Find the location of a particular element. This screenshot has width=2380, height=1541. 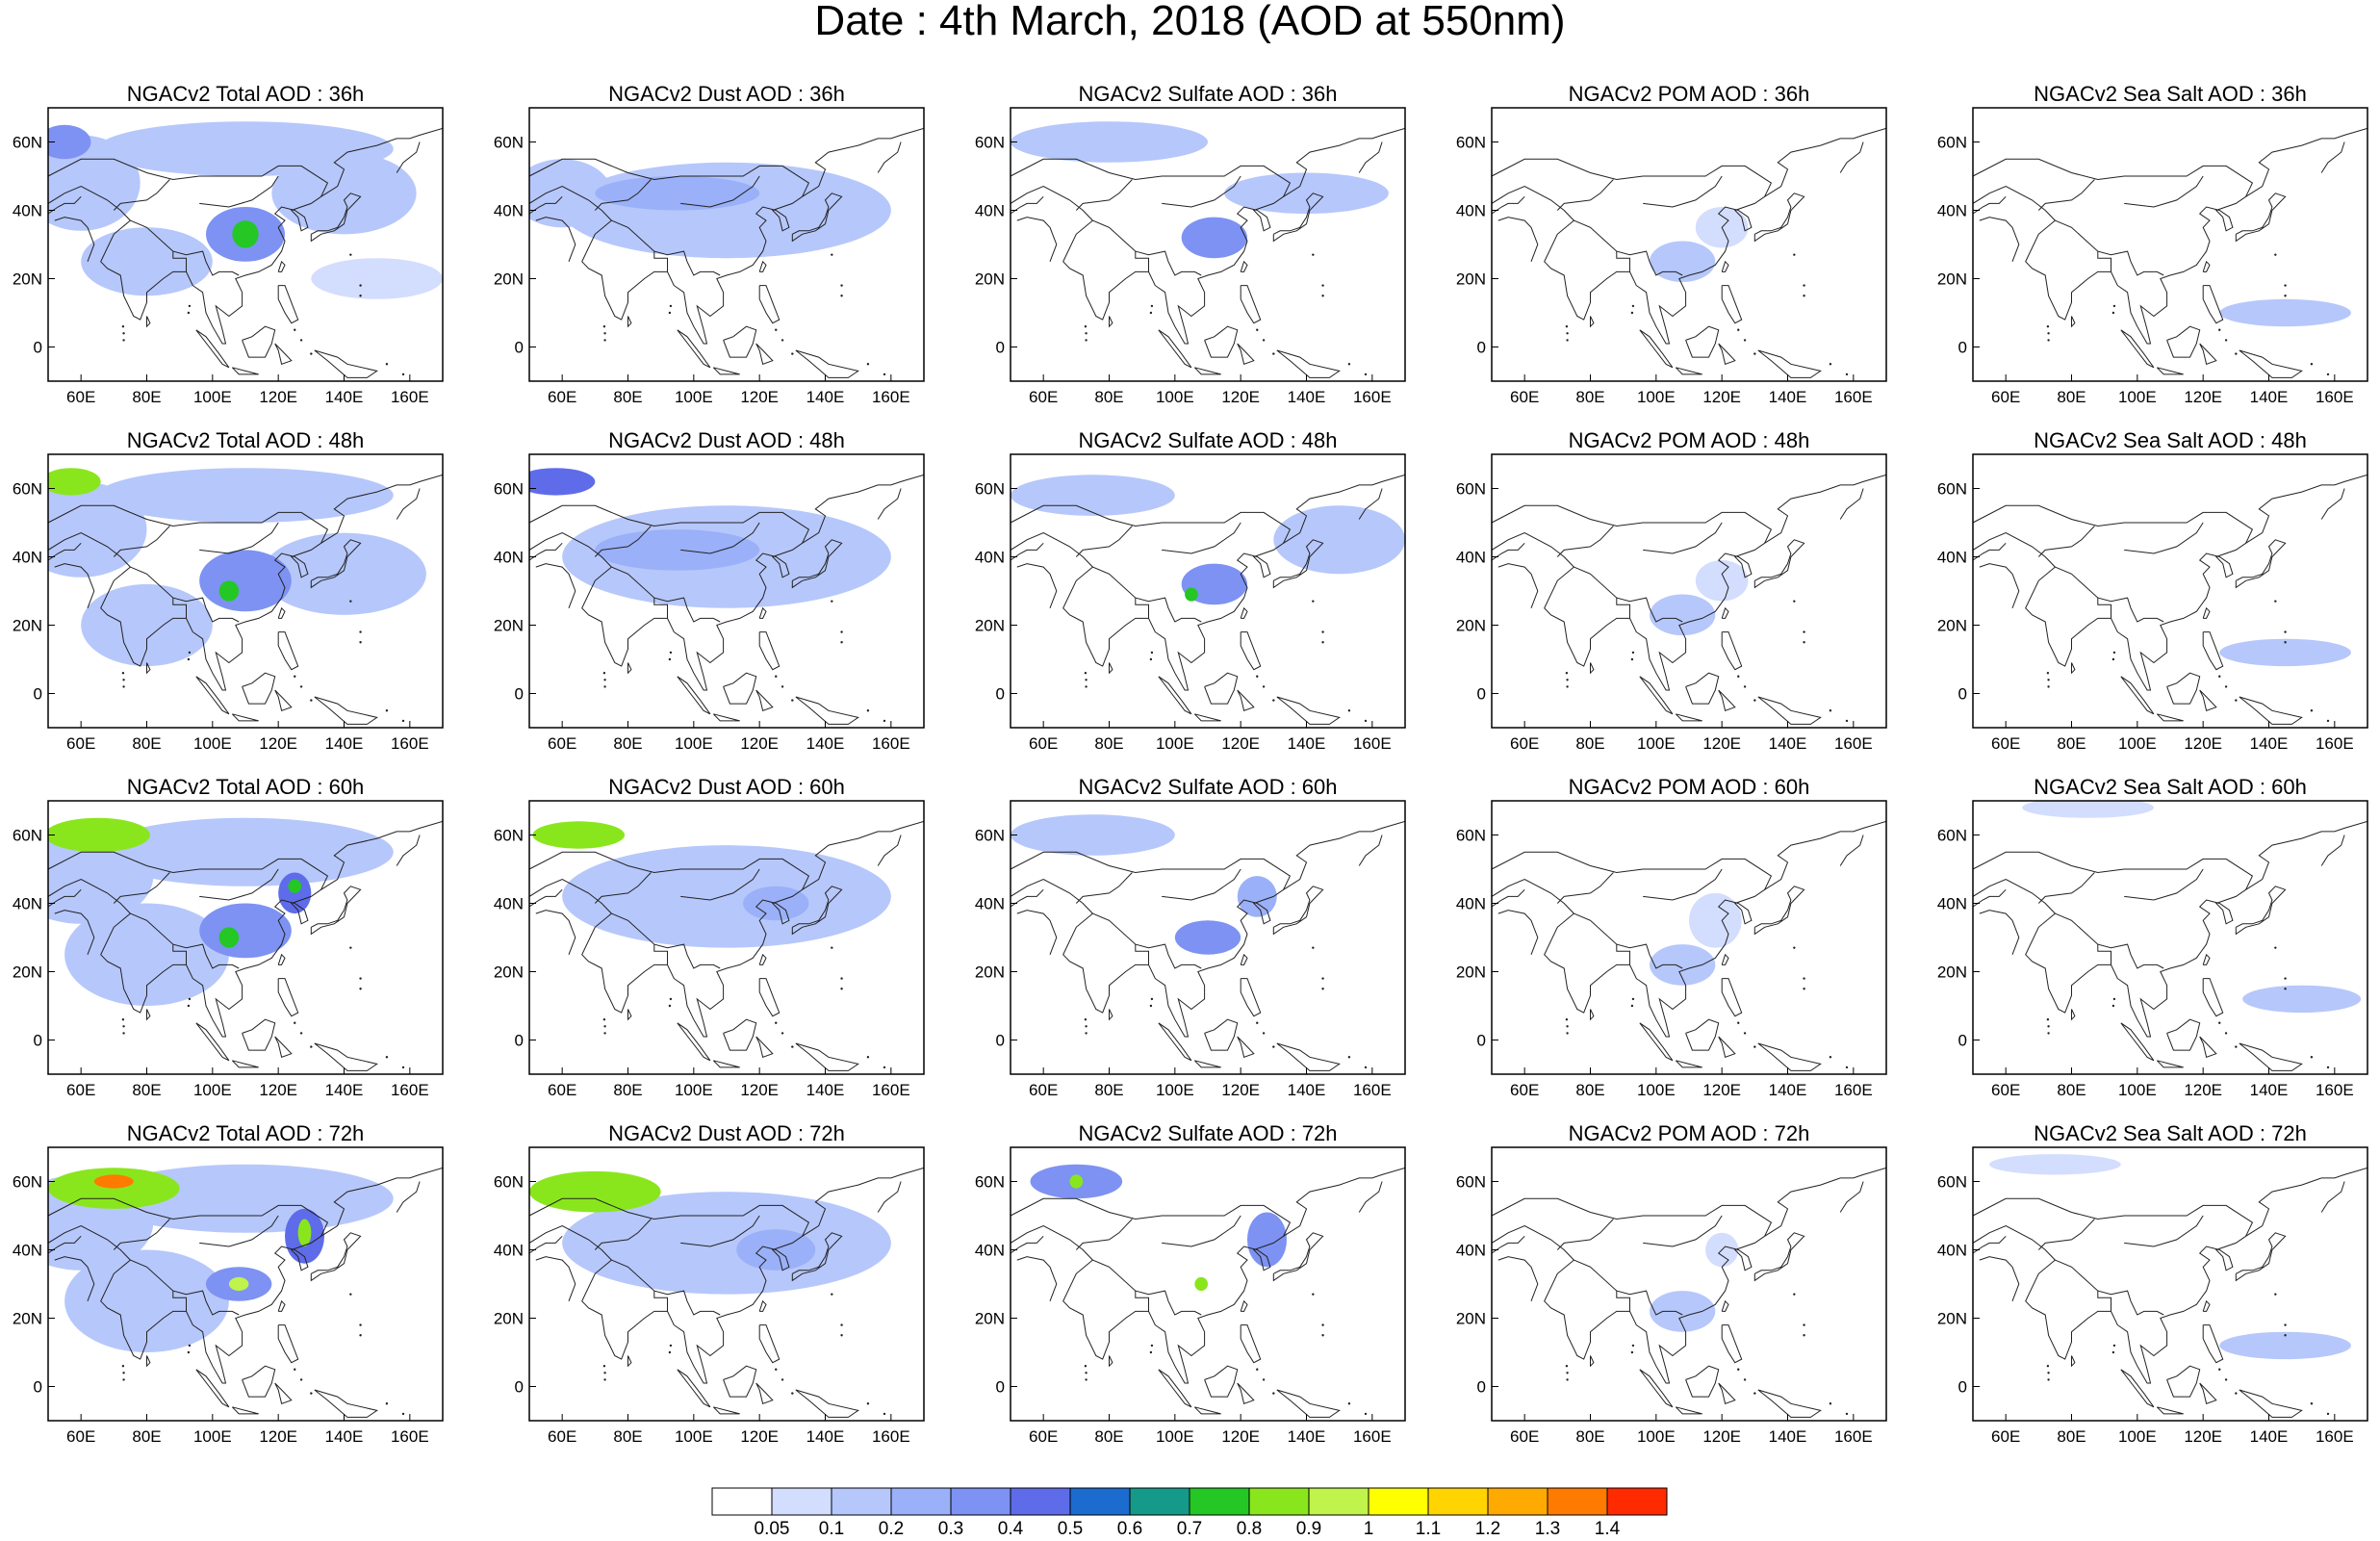

lat-tick-label: 20N is located at coordinates (509, 626).